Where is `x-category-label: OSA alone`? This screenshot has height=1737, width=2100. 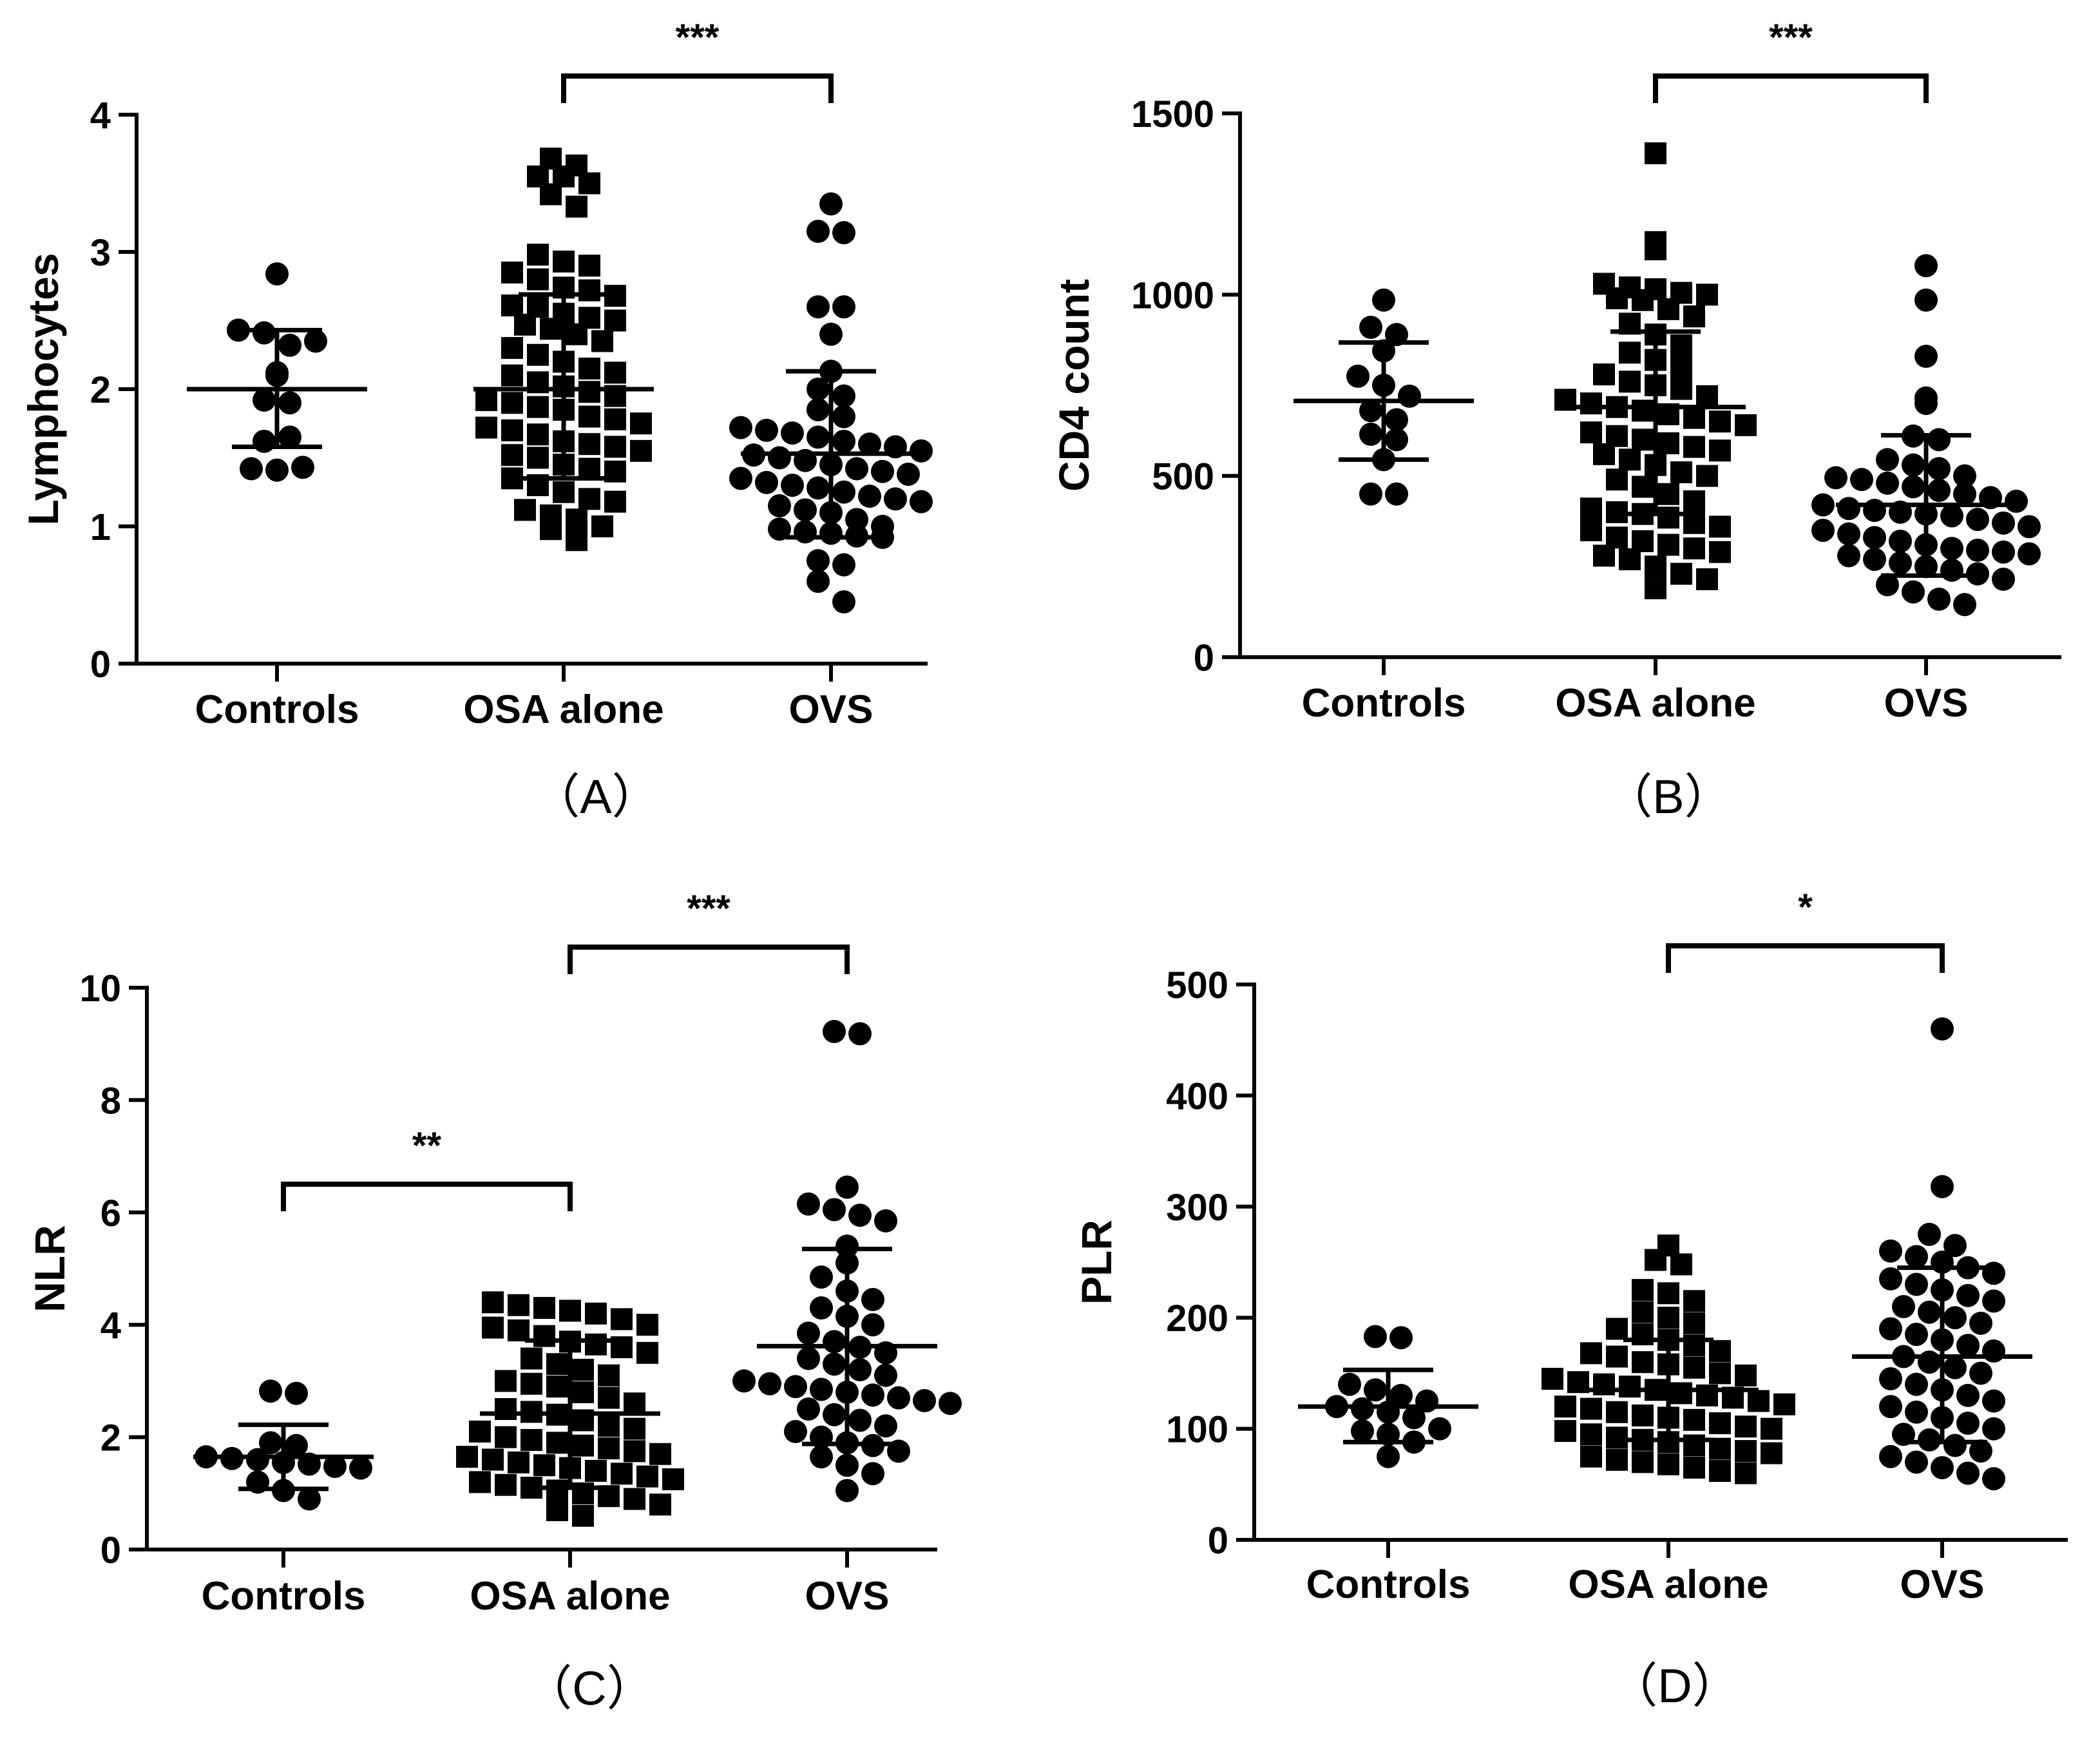 x-category-label: OSA alone is located at coordinates (563, 710).